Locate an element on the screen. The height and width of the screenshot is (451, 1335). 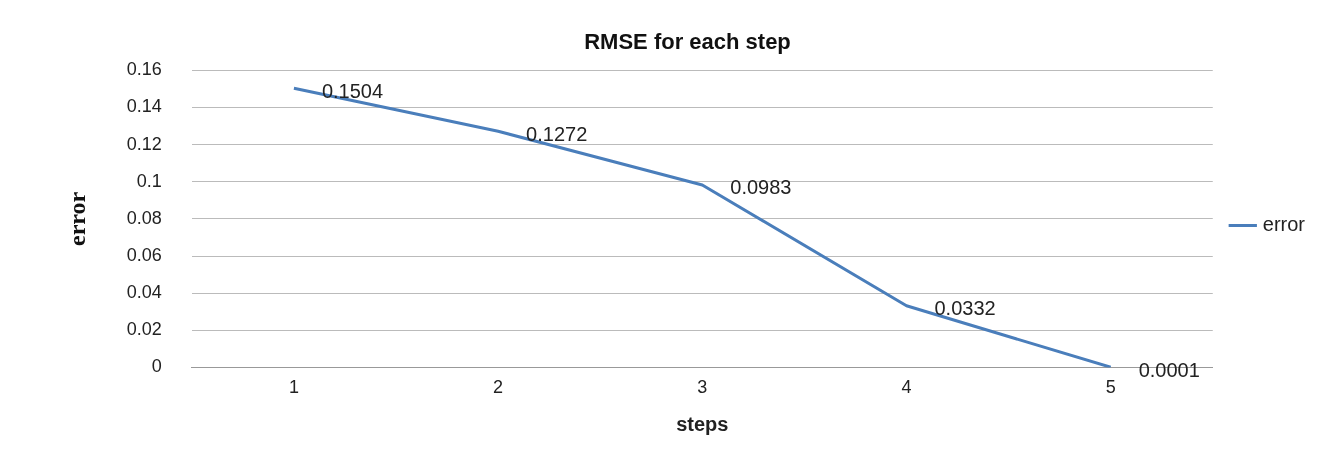
x-axis-title: steps is located at coordinates (702, 423).